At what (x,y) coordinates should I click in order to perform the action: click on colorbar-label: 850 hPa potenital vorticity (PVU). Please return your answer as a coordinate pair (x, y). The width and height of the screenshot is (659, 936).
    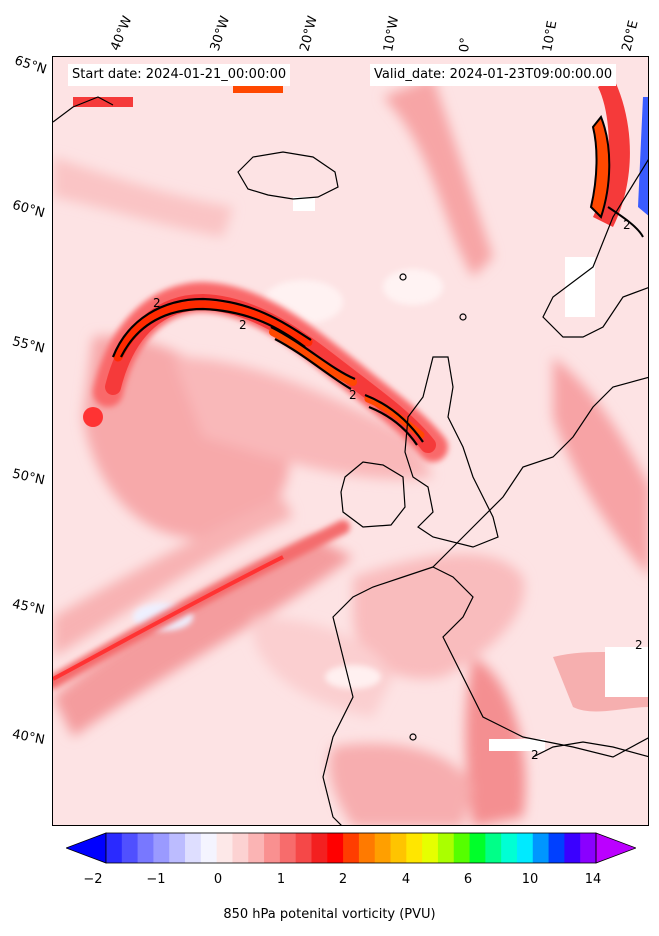
    Looking at the image, I should click on (329, 914).